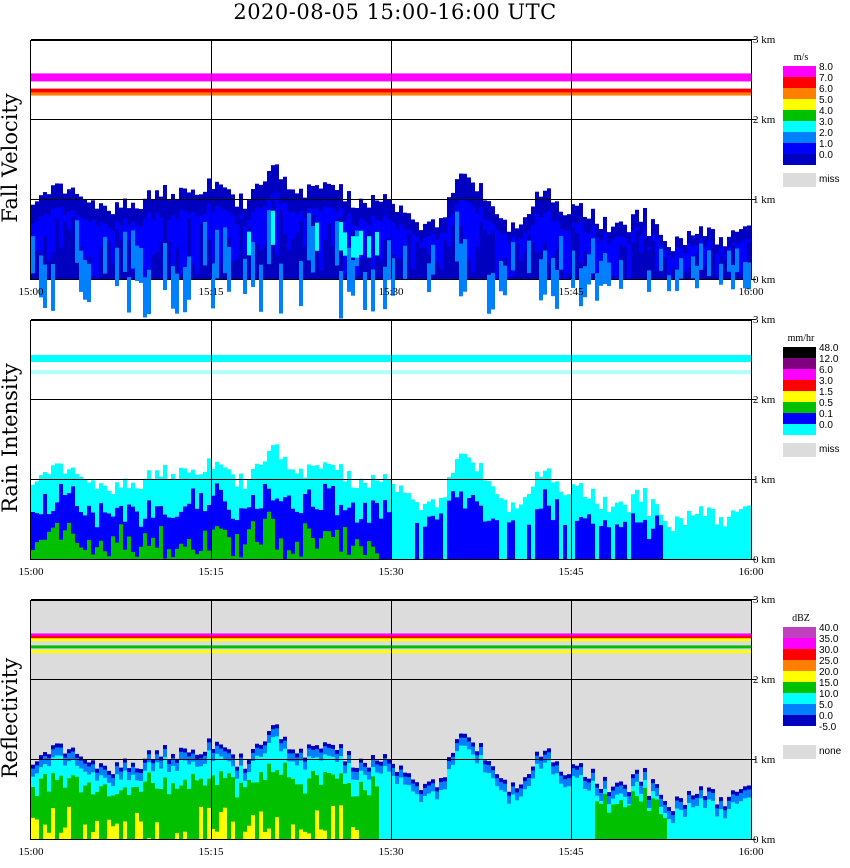 Image resolution: width=850 pixels, height=868 pixels. I want to click on legend-label: 0.5, so click(826, 403).